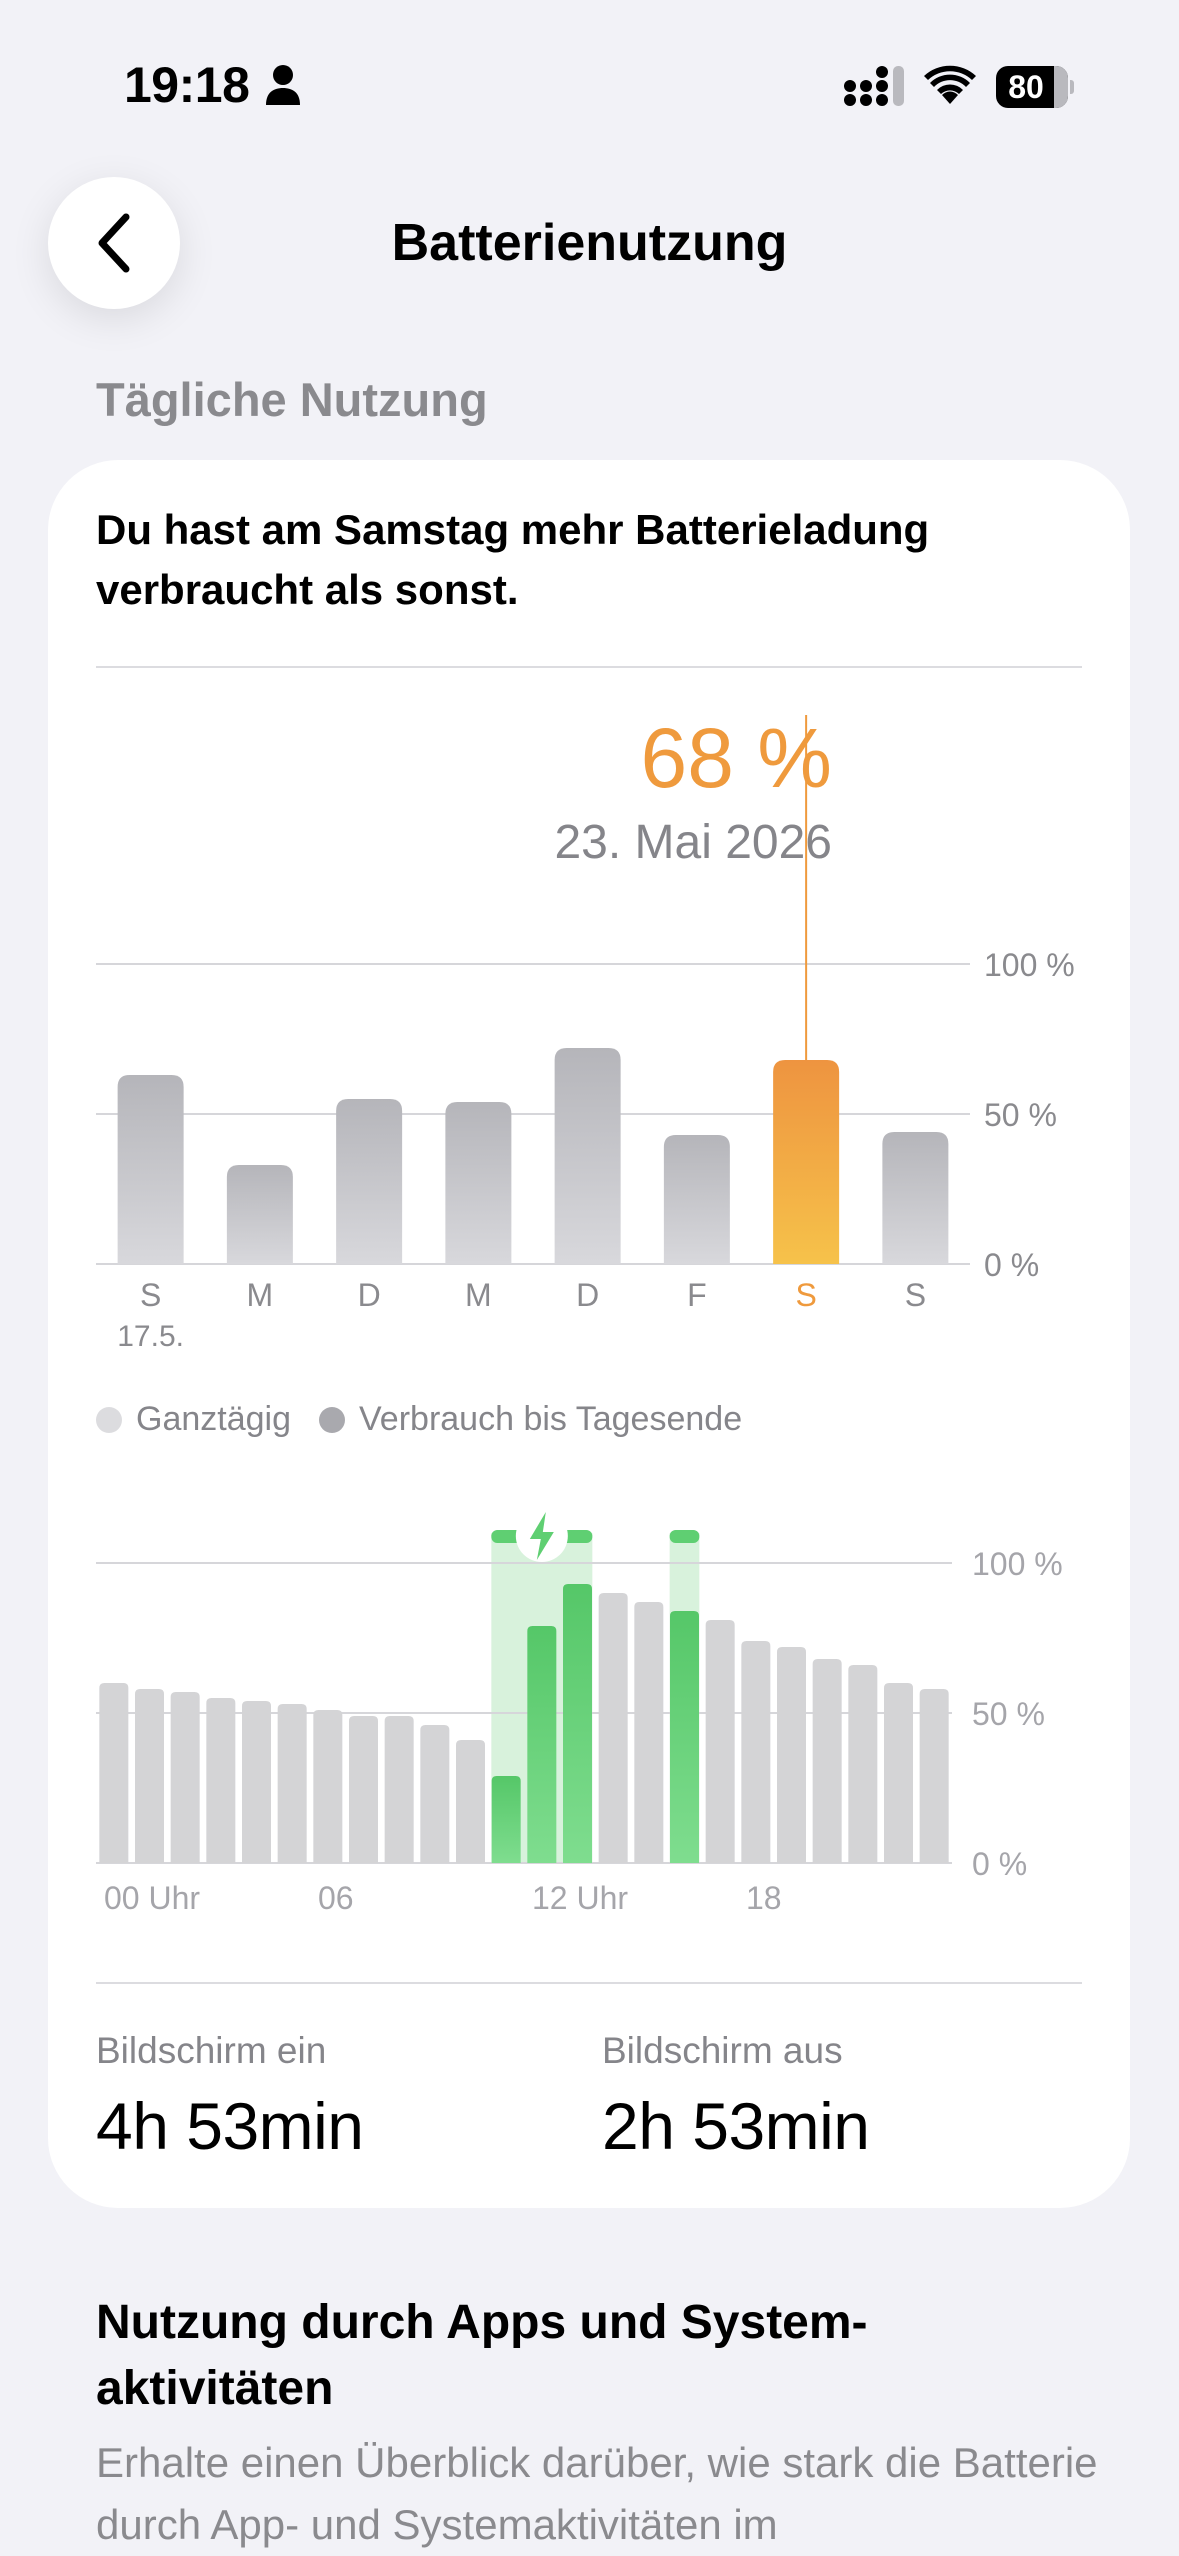  What do you see at coordinates (230, 2126) in the screenshot?
I see `stat-screen-on-value: 4h 53min` at bounding box center [230, 2126].